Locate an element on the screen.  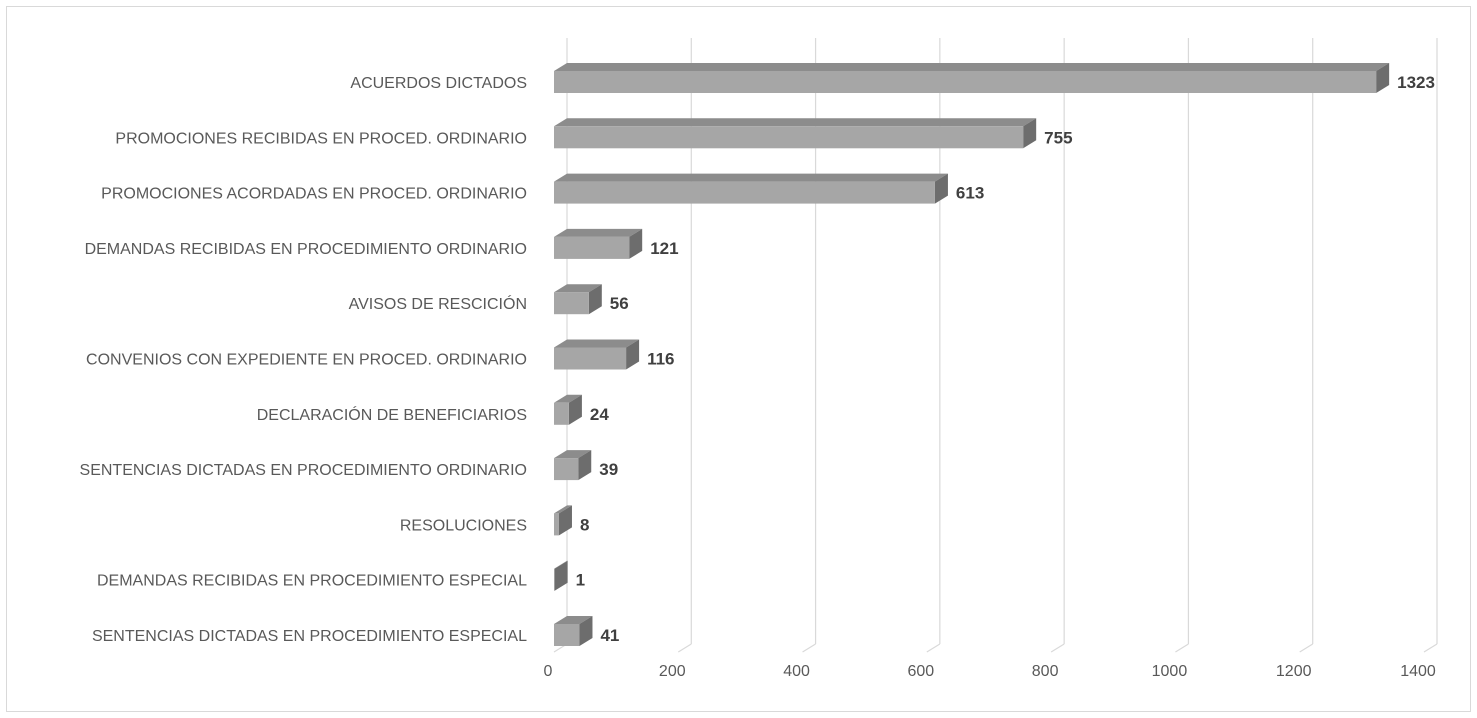
x-tick-label: 0 is located at coordinates (548, 671).